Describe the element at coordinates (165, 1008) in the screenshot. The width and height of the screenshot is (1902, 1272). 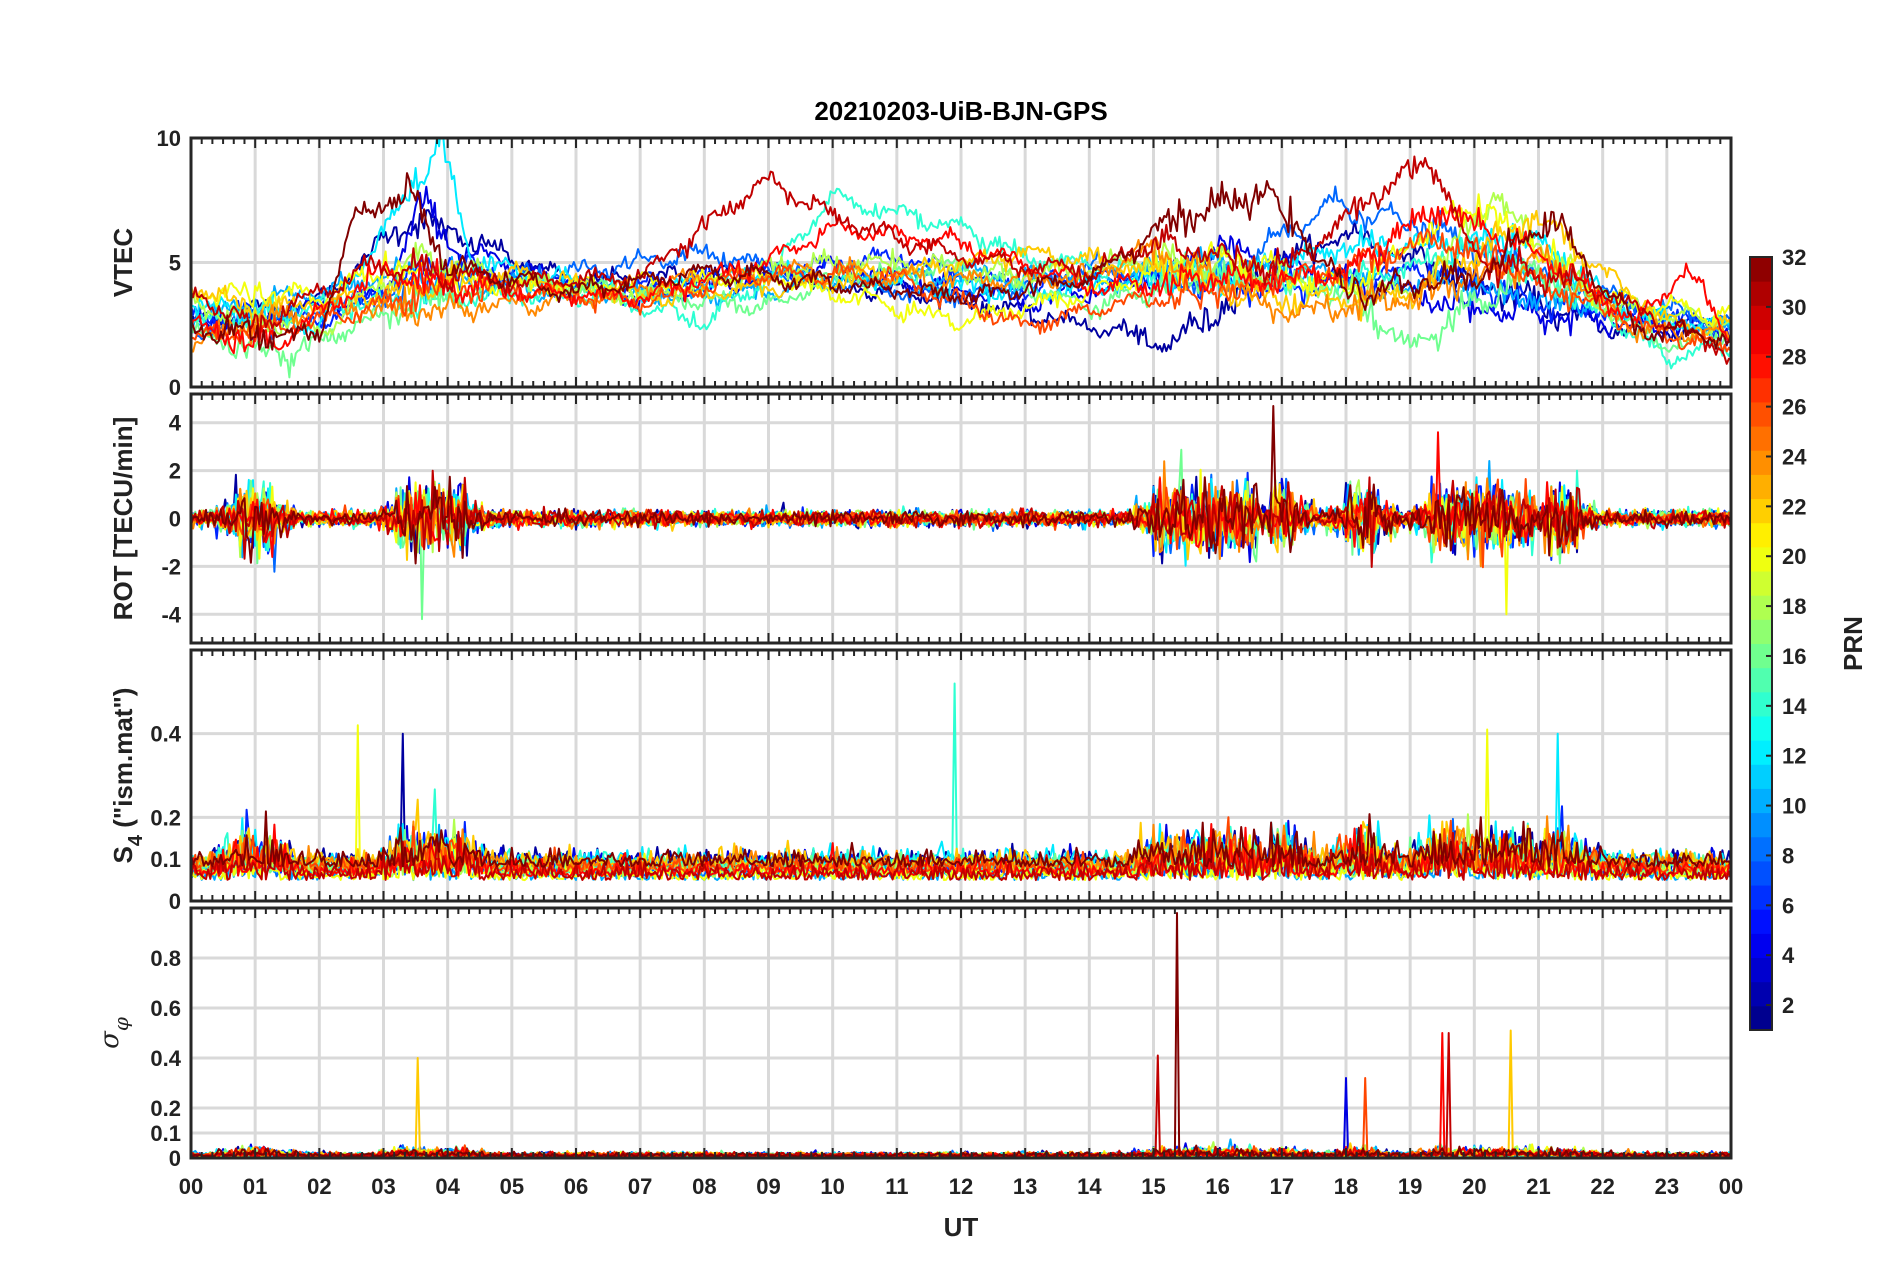
I see `sigma_phi-ytick-label: 0.6` at that location.